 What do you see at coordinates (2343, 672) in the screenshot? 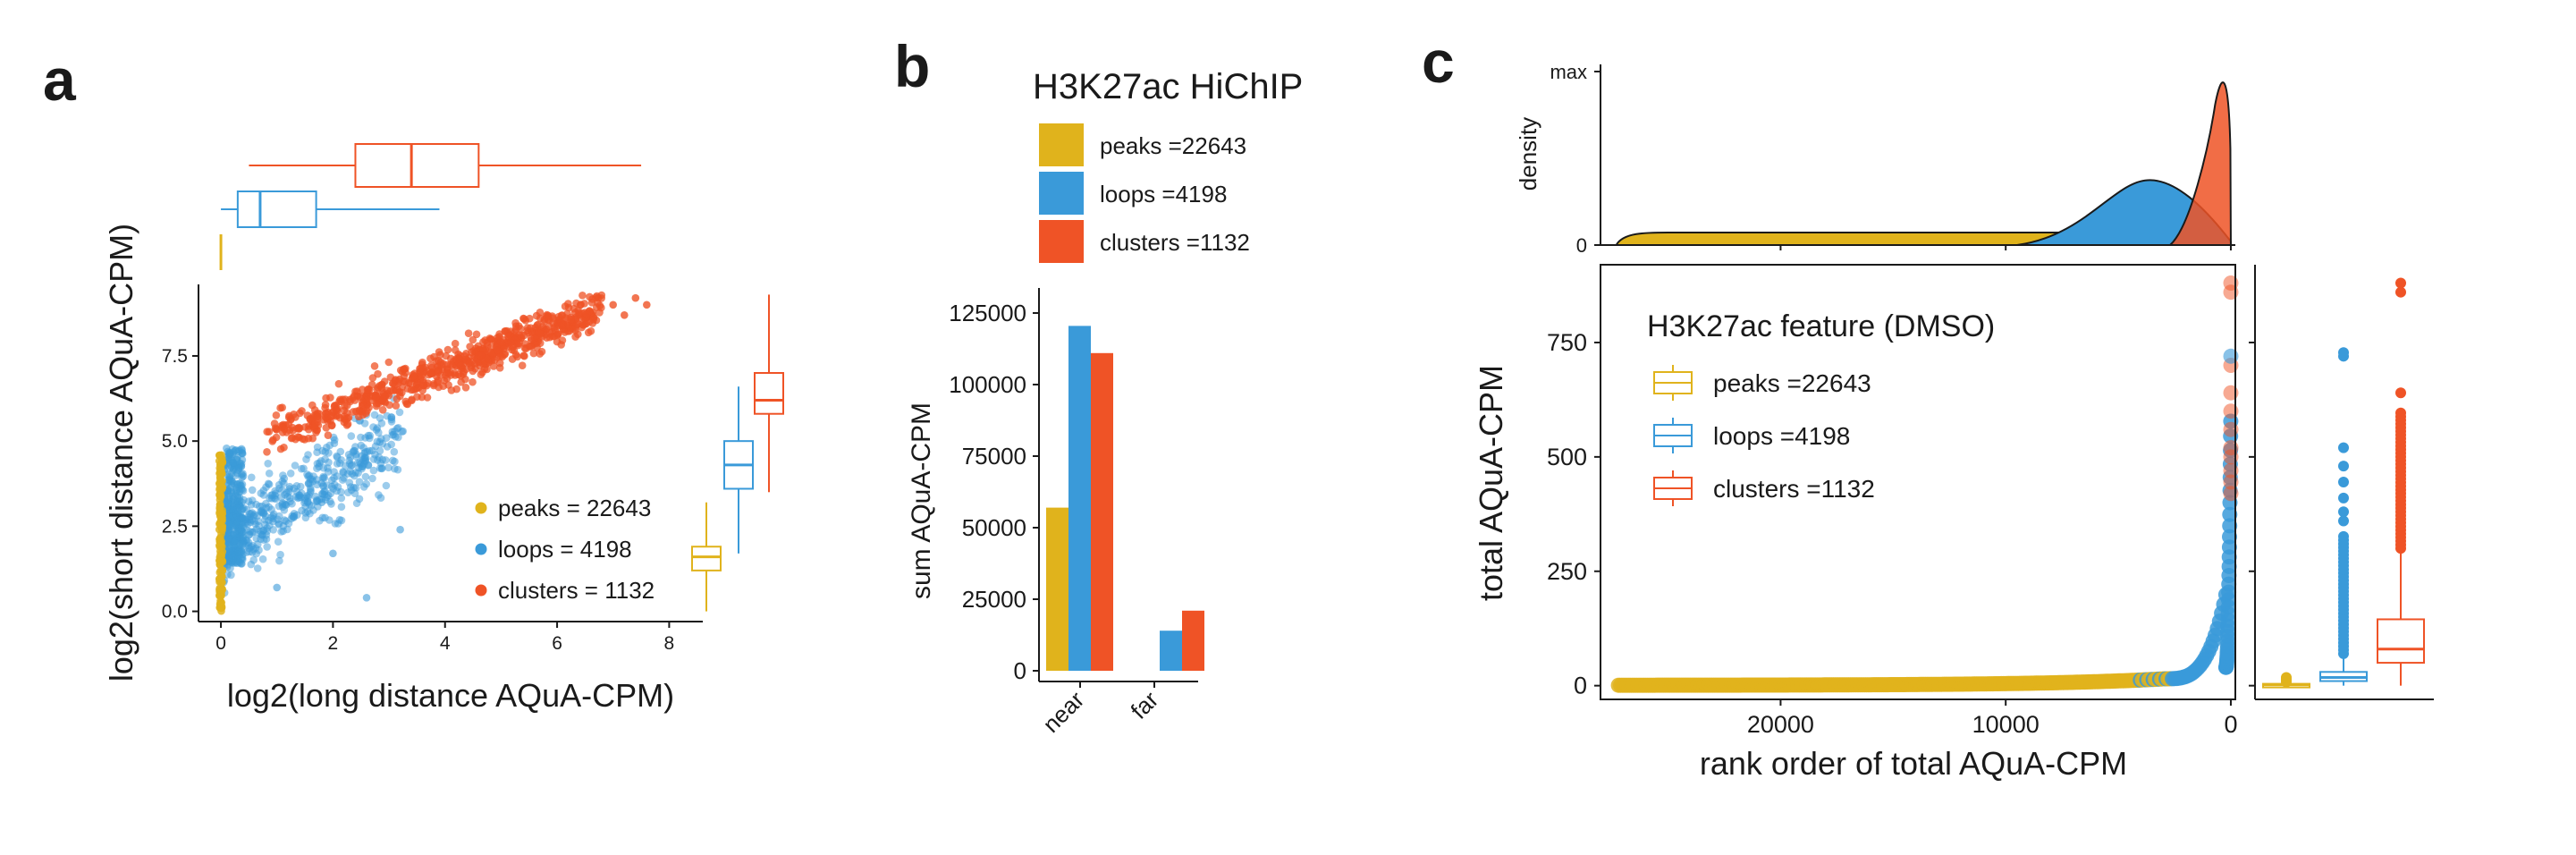
I see `boxplot-loops` at bounding box center [2343, 672].